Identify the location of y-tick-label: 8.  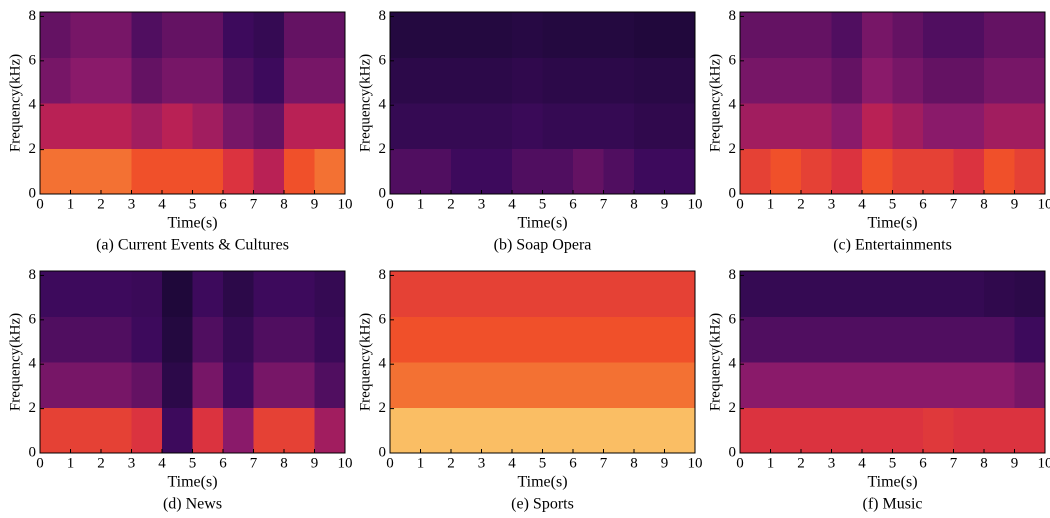
(383, 275).